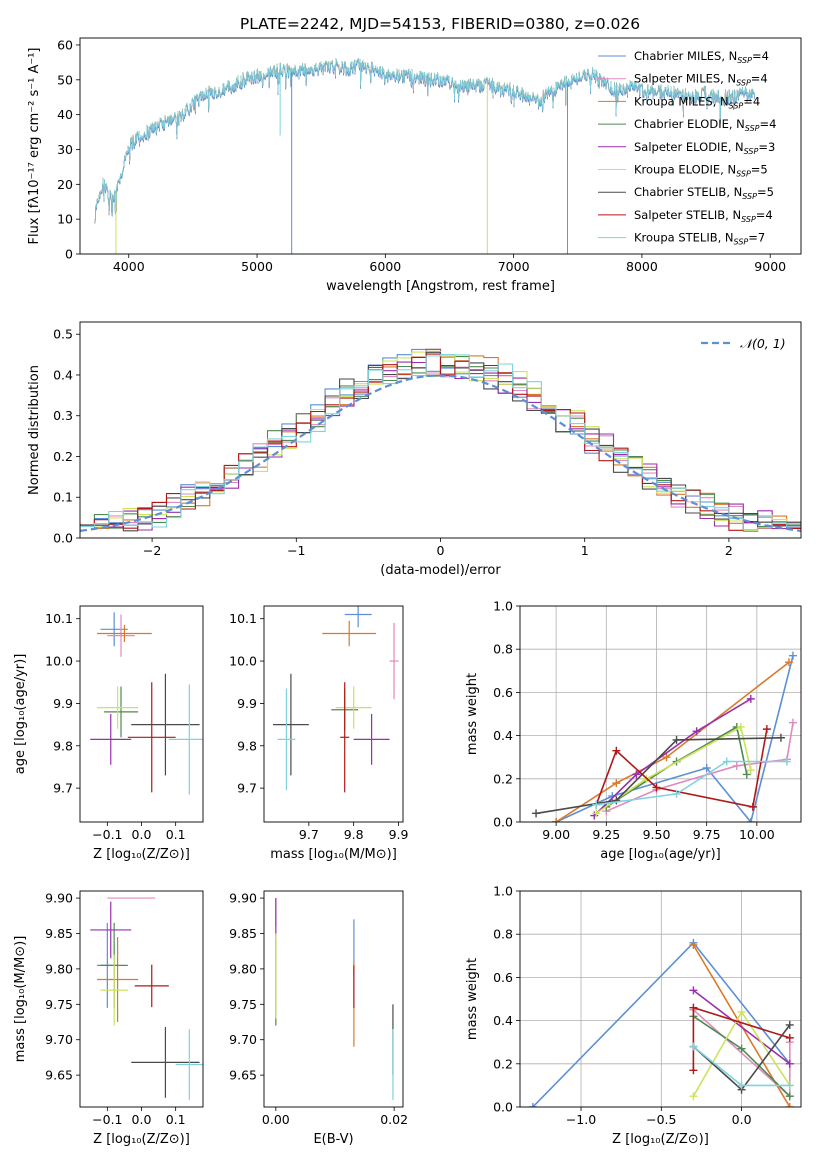 The width and height of the screenshot is (819, 1170). I want to click on legend-label: Salpeter STELIB, NSSP=4, so click(703, 216).